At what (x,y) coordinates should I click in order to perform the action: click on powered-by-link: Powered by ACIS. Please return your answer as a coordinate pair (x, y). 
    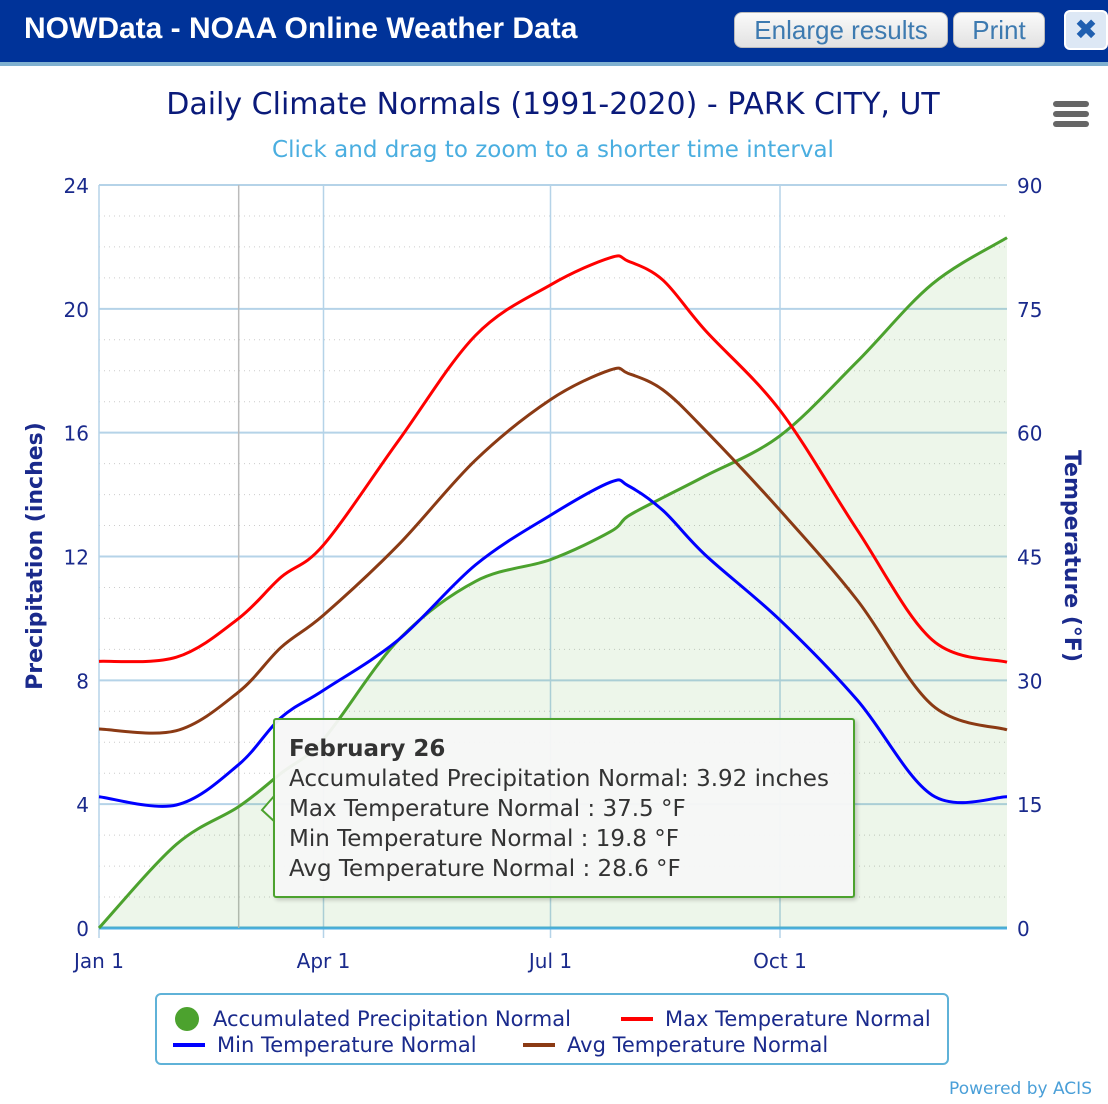
    Looking at the image, I should click on (1020, 1089).